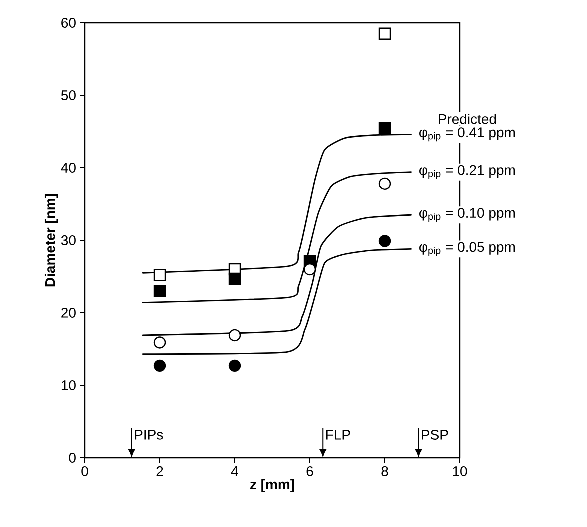 Image resolution: width=587 pixels, height=527 pixels. Describe the element at coordinates (69, 385) in the screenshot. I see `y-tick-label: 10` at that location.